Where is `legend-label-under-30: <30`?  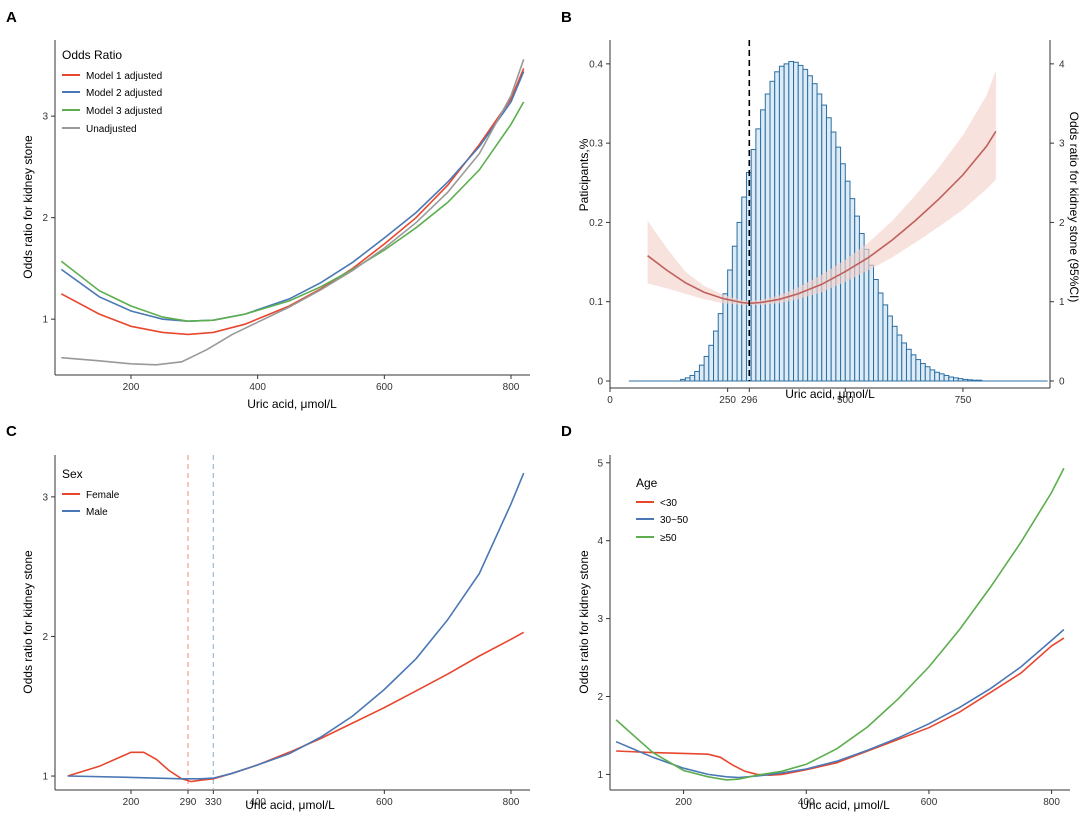 legend-label-under-30: <30 is located at coordinates (668, 503).